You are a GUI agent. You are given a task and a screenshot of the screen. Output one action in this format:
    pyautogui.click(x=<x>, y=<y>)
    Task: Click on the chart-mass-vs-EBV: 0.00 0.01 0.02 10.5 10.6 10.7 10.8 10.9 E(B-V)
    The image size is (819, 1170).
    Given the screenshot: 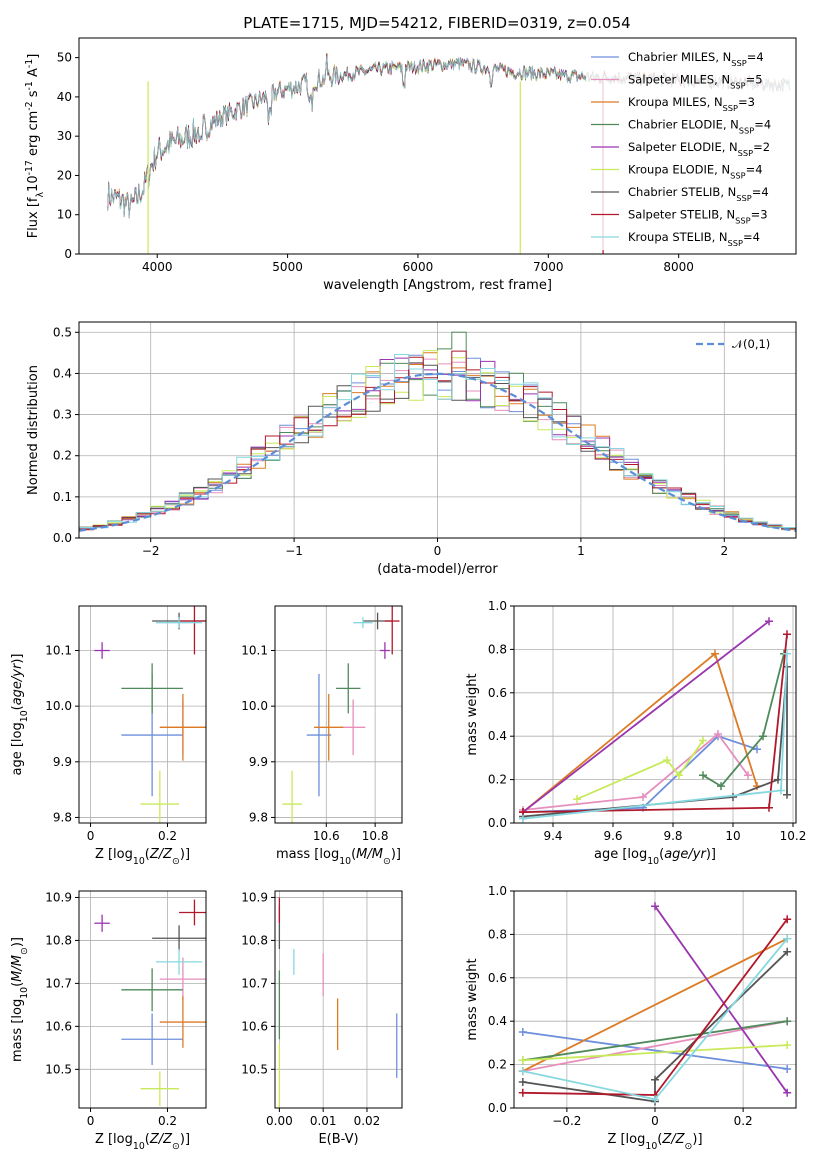 What is the action you would take?
    pyautogui.click(x=322, y=1018)
    